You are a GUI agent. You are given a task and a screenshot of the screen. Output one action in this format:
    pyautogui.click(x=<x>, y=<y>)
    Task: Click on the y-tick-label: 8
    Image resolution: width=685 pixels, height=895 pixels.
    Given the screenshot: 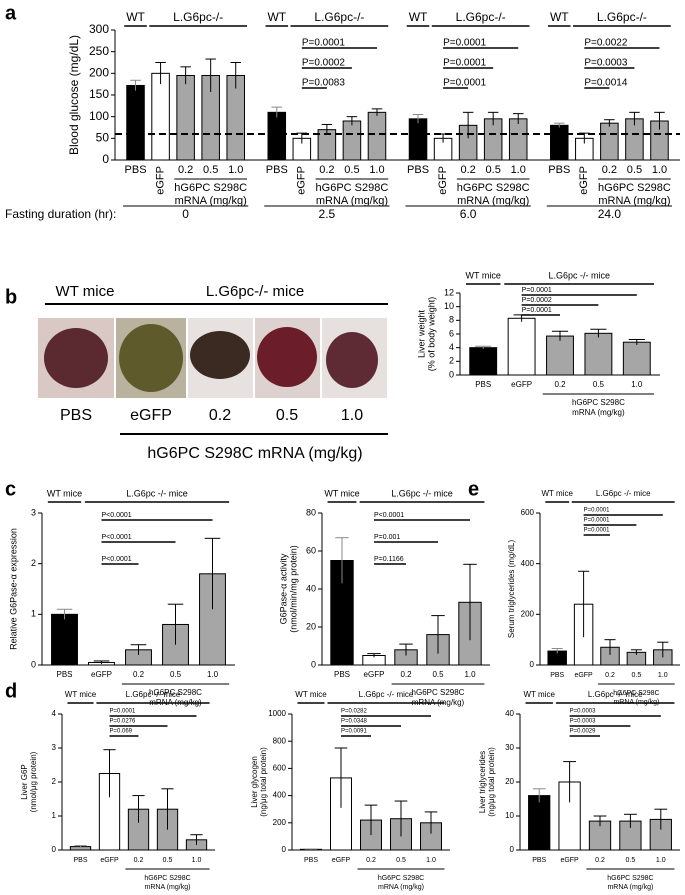 What is the action you would take?
    pyautogui.click(x=451, y=320)
    